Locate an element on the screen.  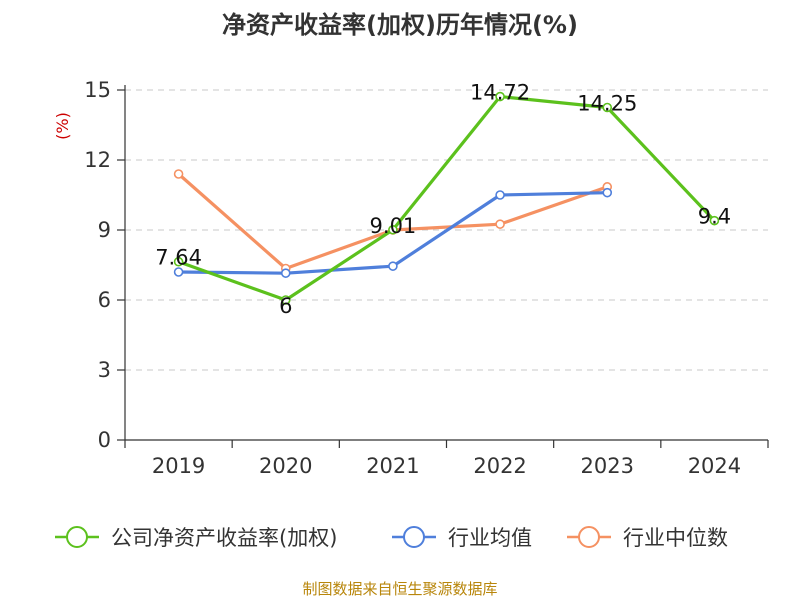
x-tick-label: 2020 is located at coordinates (285, 466).